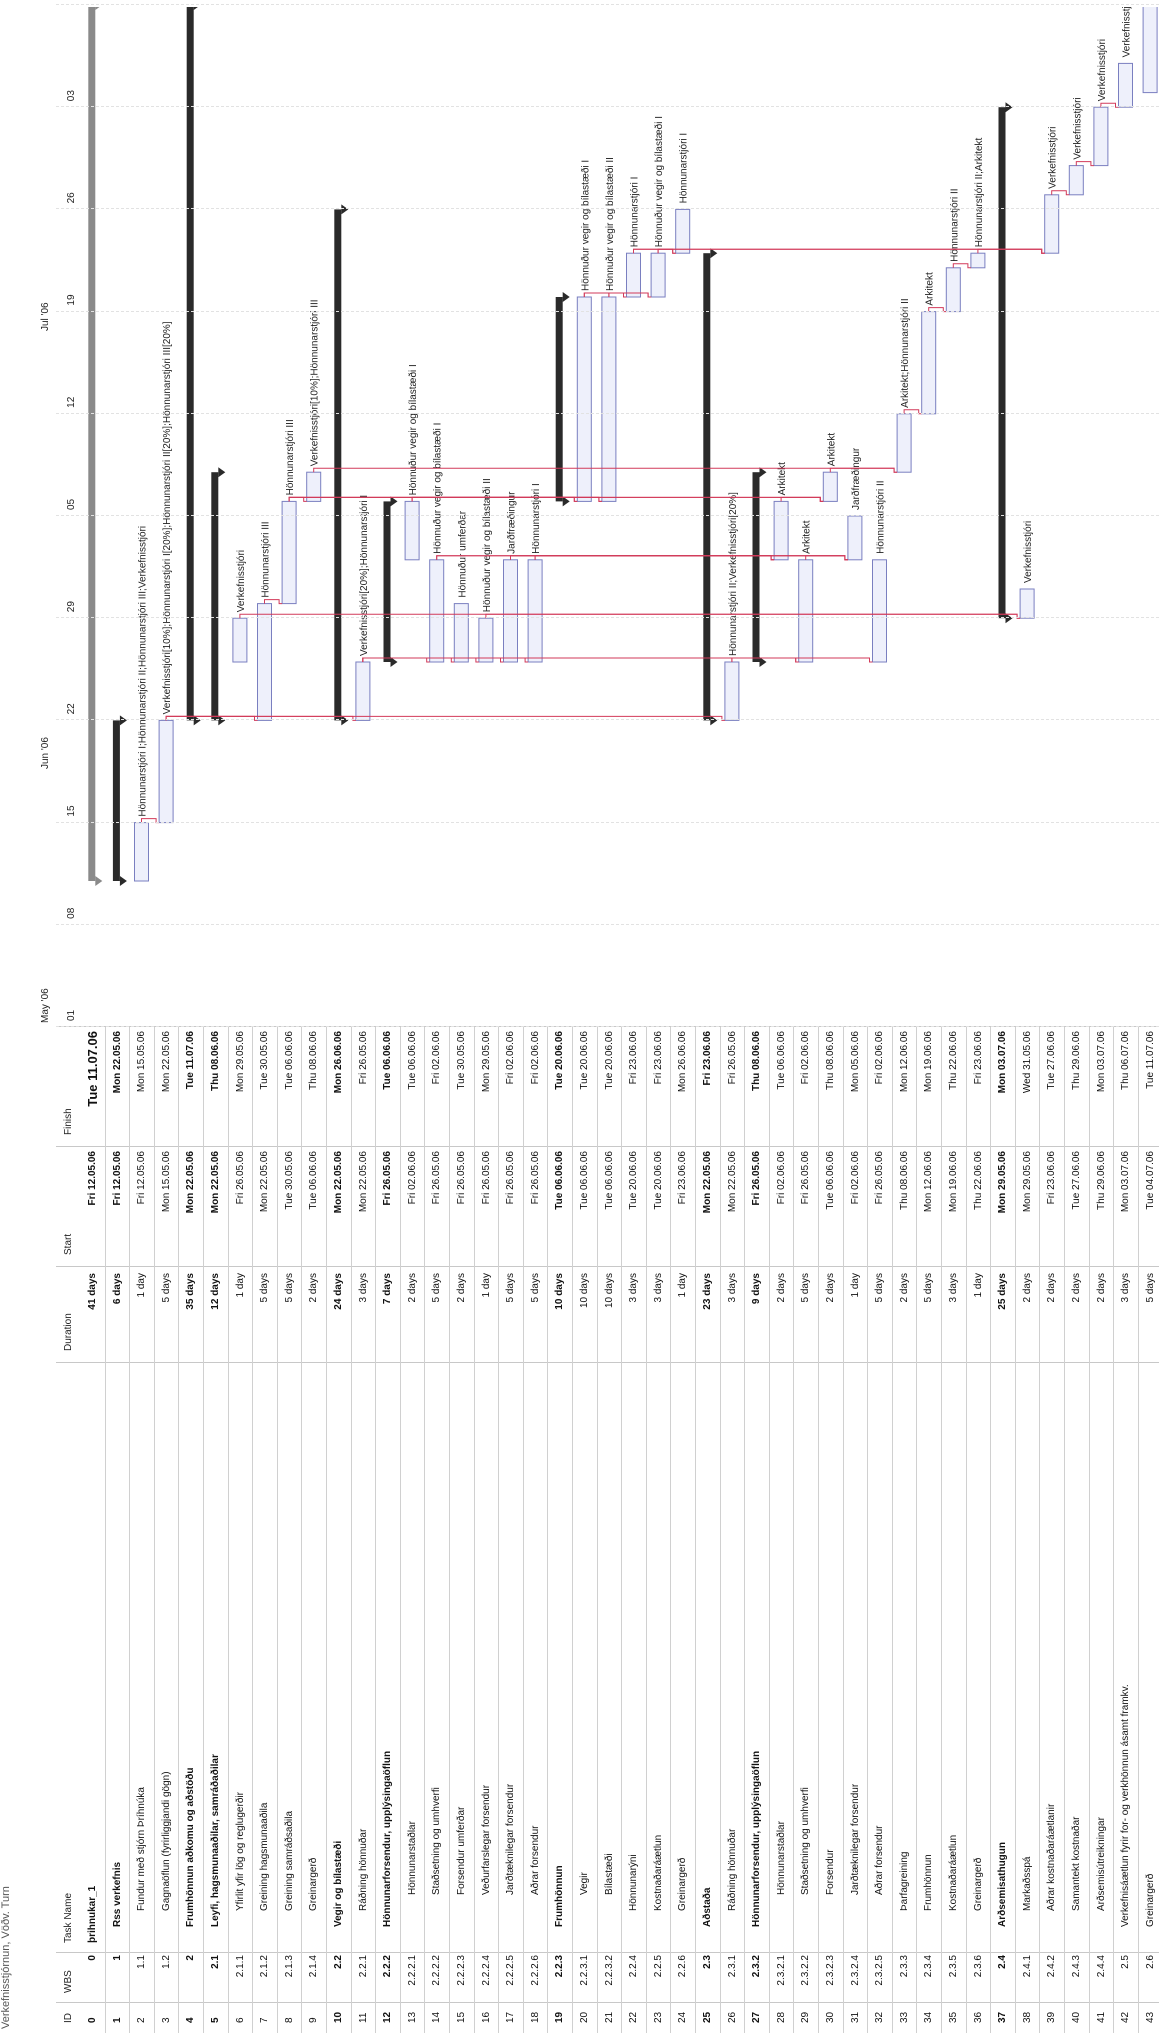 The height and width of the screenshot is (2033, 1159). I want to click on task-start: Thu 29.06.06, so click(1101, 1180).